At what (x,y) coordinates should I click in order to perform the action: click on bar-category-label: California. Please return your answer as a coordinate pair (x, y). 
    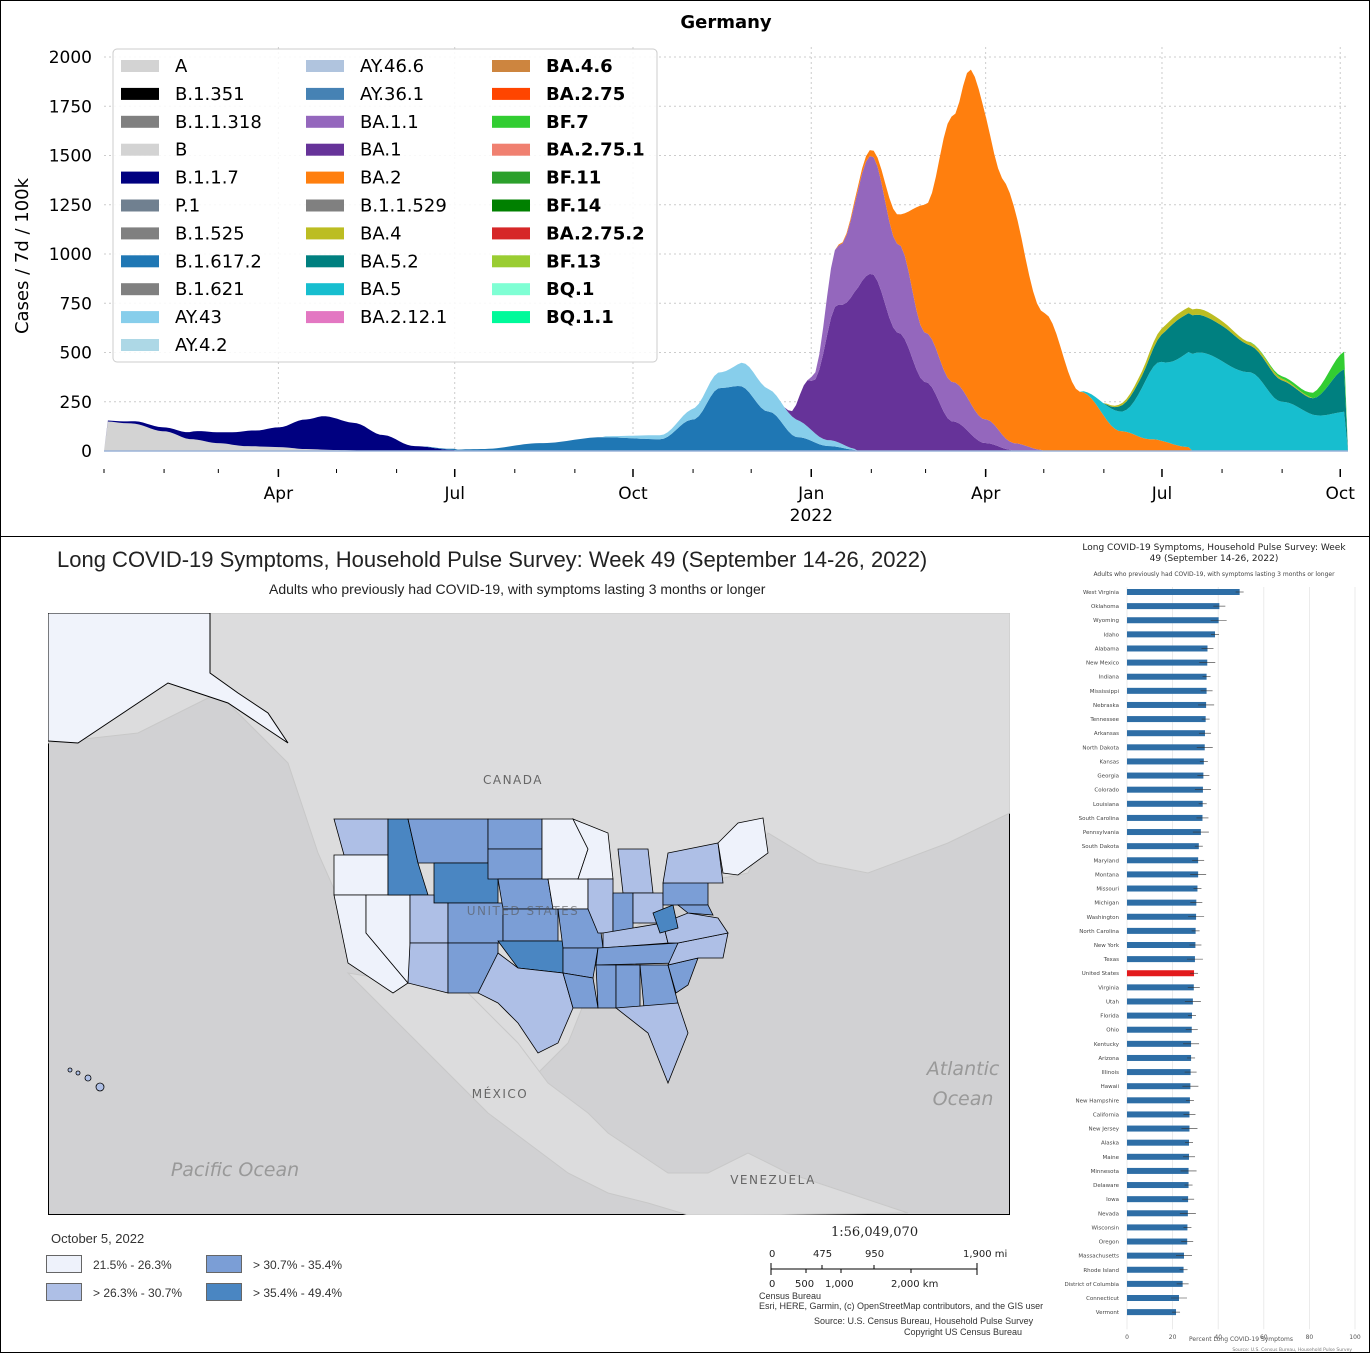
    Looking at the image, I should click on (1106, 1115).